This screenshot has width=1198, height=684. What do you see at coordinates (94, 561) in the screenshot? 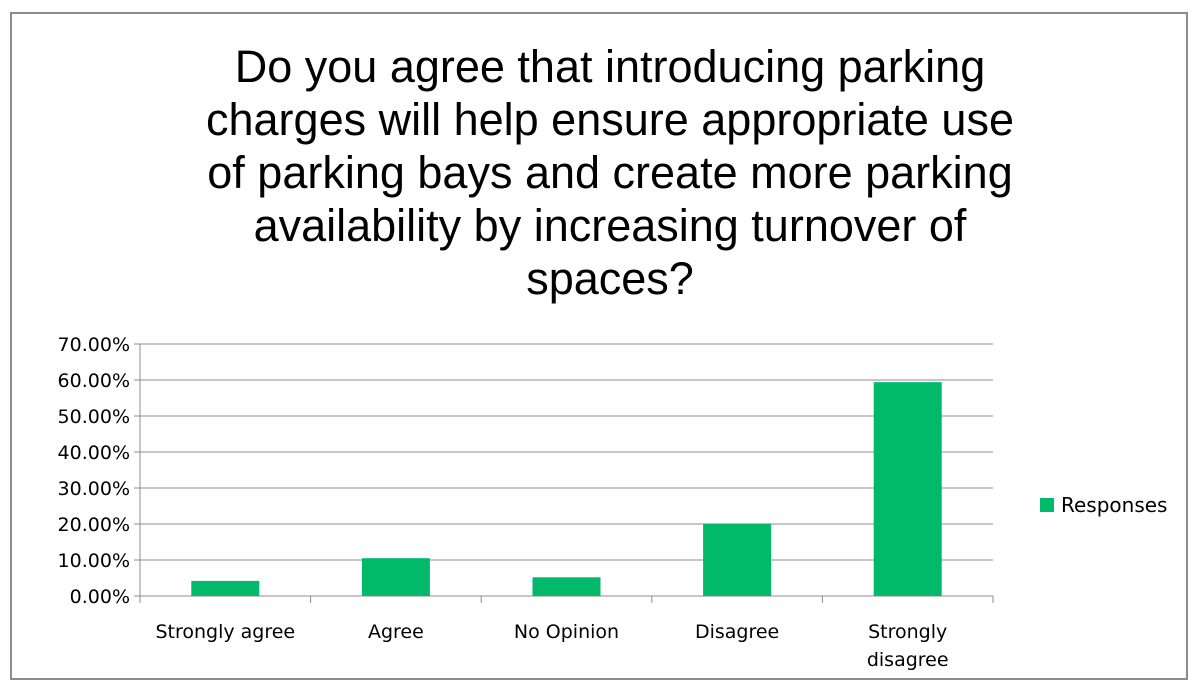
I see `y-tick-label: 10.00%` at bounding box center [94, 561].